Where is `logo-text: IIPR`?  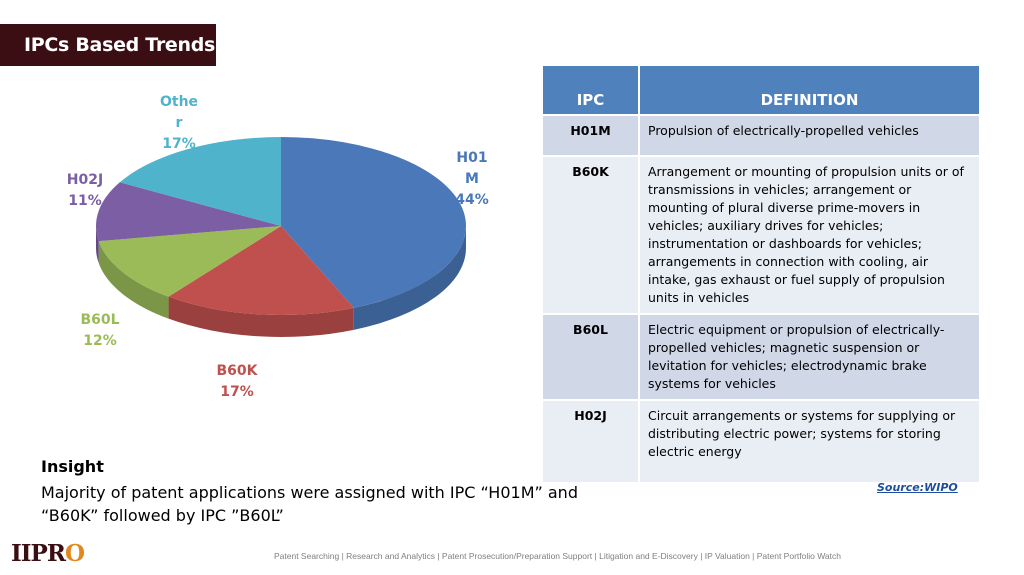 logo-text: IIPR is located at coordinates (38, 553).